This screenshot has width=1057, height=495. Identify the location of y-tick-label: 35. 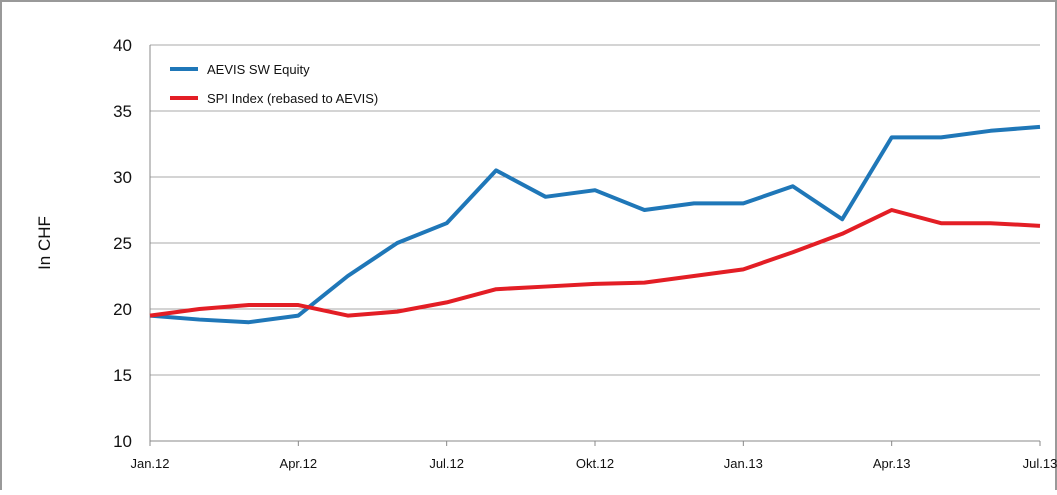
(122, 111).